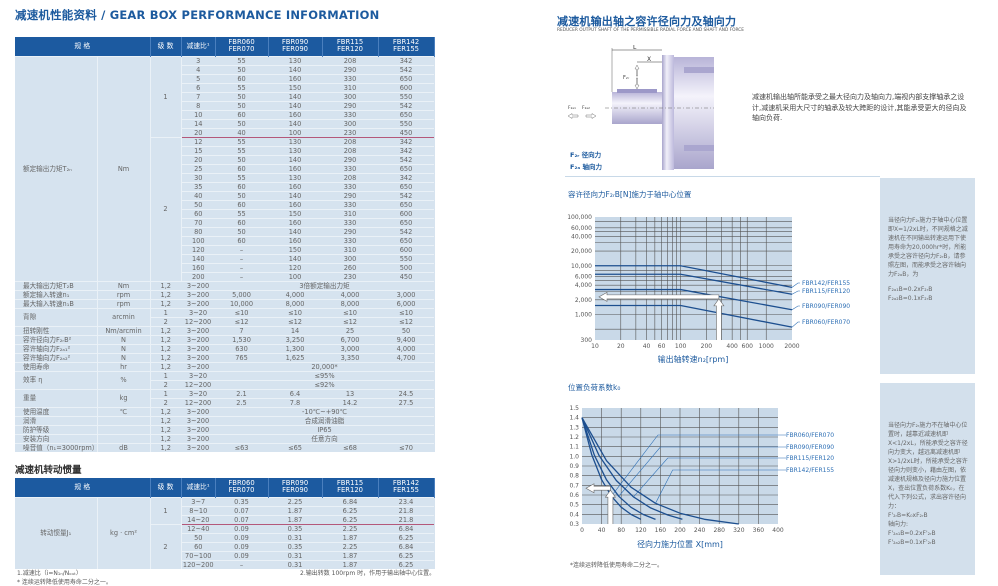  I want to click on value: 2.5, so click(242, 402).